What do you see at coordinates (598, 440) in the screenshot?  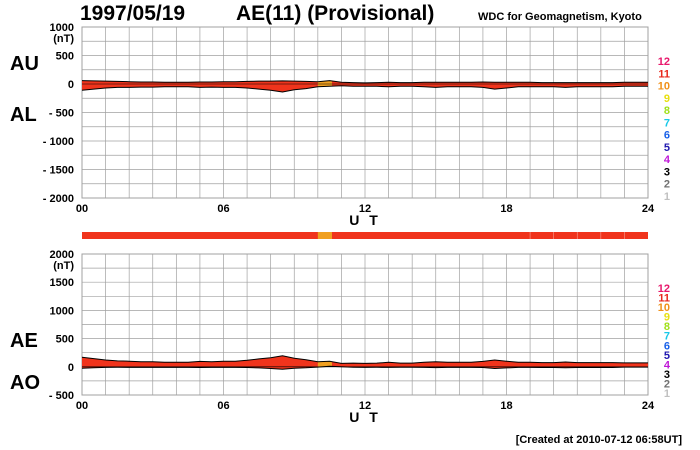 I see `created-timestamp: [Created at 2010-07-12 06:58UT]` at bounding box center [598, 440].